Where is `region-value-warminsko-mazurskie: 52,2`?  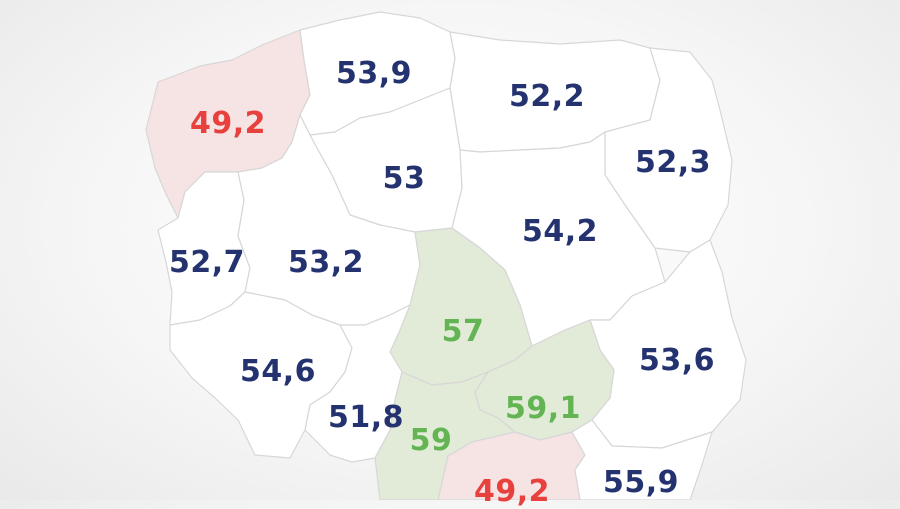
region-value-warminsko-mazurskie: 52,2 is located at coordinates (547, 96).